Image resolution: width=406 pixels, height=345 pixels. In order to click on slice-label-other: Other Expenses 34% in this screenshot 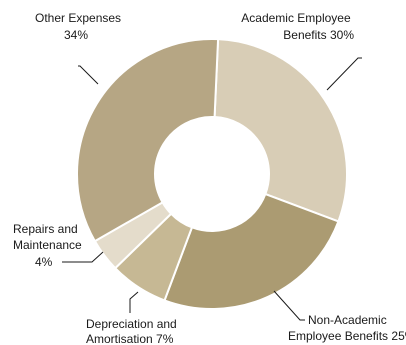, I will do `click(79, 26)`.